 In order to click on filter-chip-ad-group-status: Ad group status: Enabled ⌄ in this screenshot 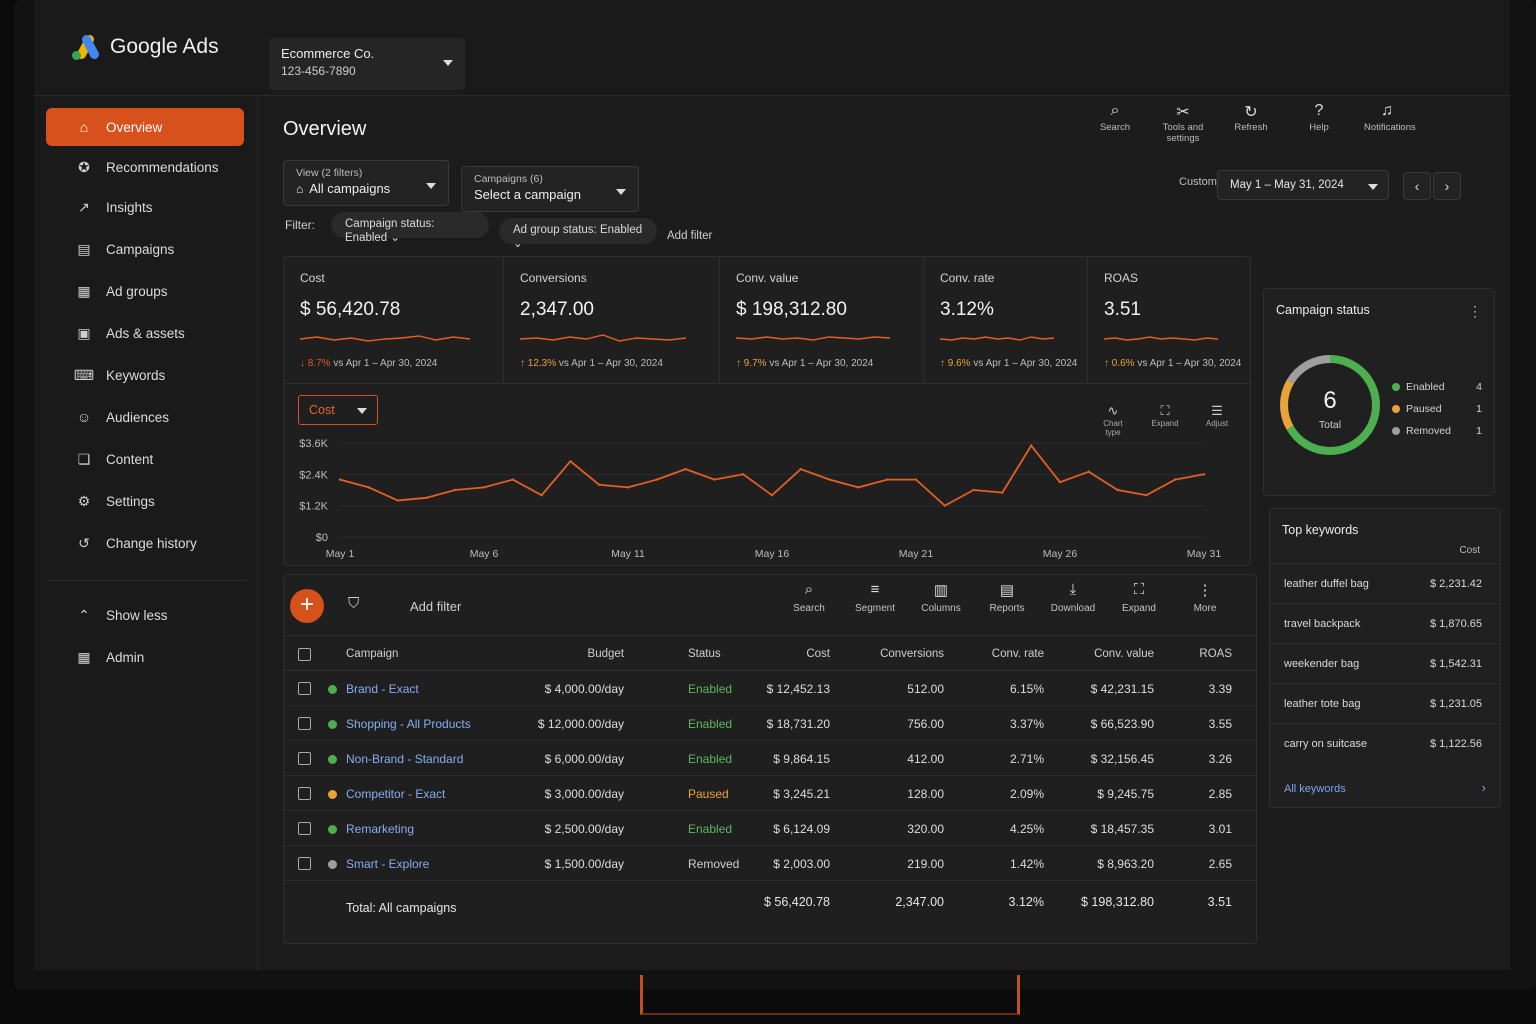, I will do `click(578, 234)`.